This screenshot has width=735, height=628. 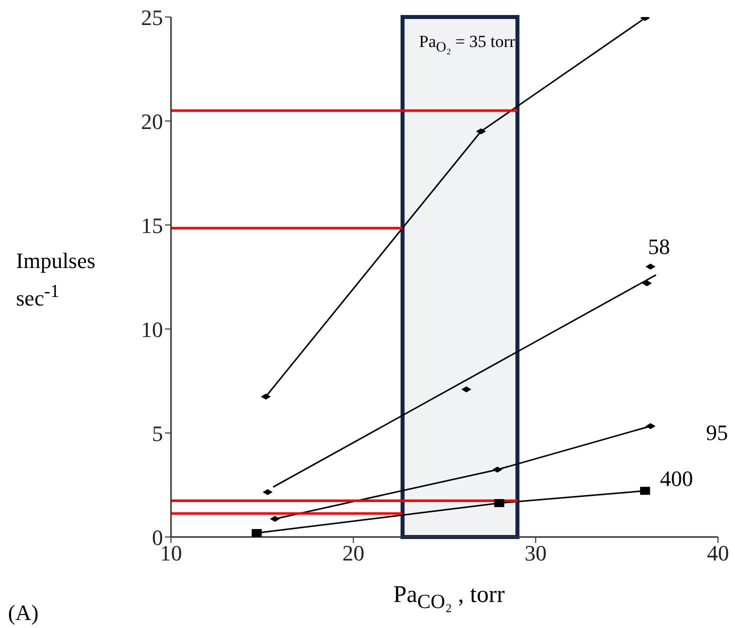 What do you see at coordinates (157, 537) in the screenshot?
I see `y-tick-label: 0` at bounding box center [157, 537].